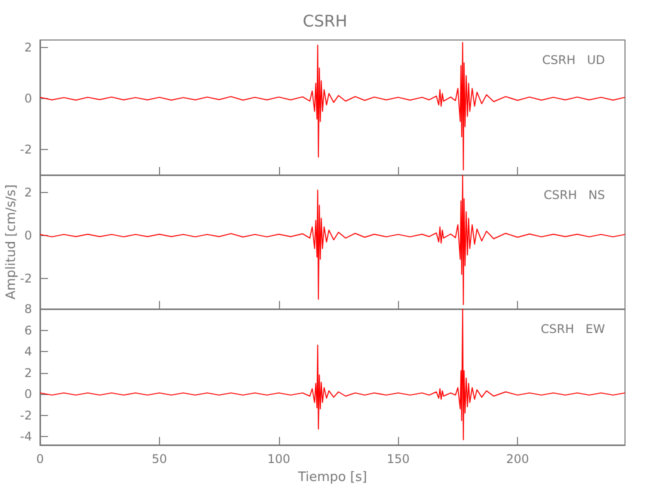 The image size is (650, 500). Describe the element at coordinates (573, 329) in the screenshot. I see `annotation: CSRH EW` at that location.